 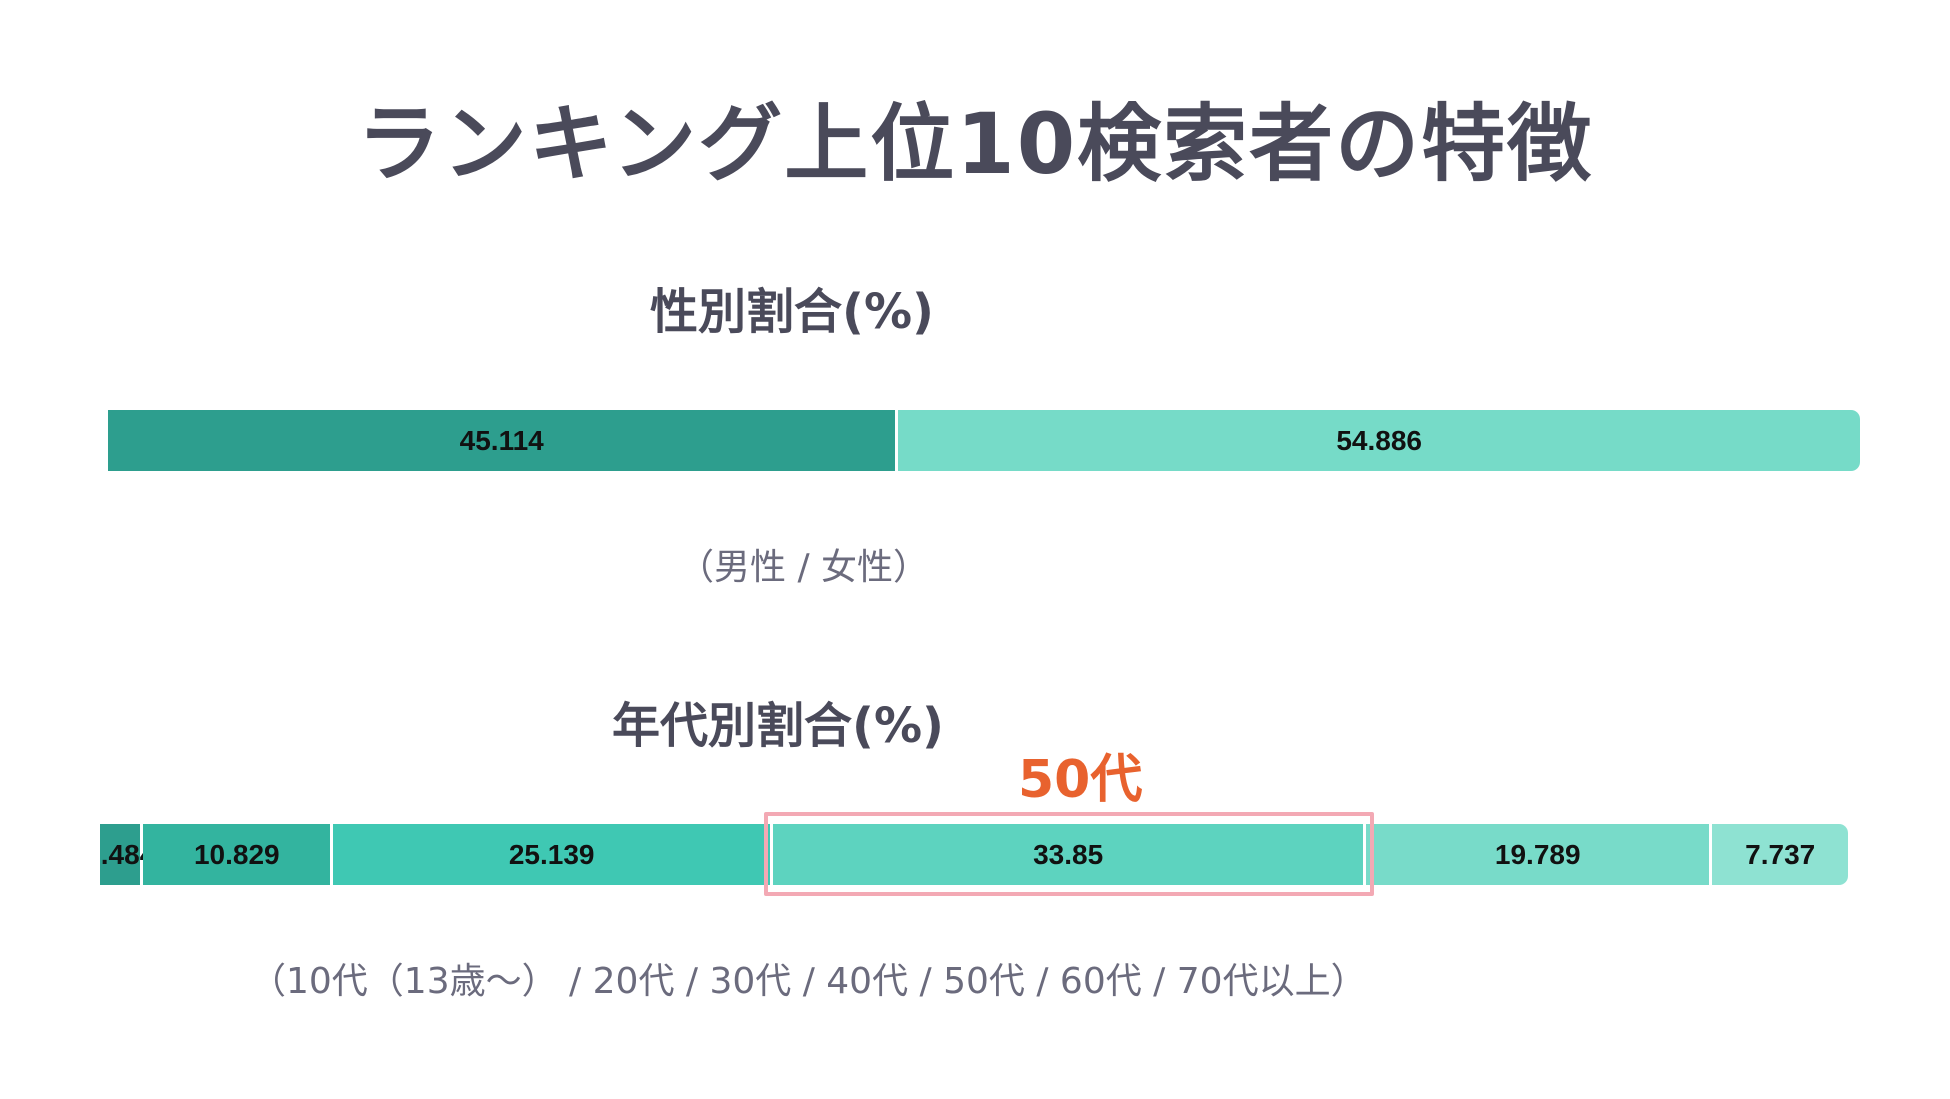 I want to click on age-value-label-4: 19.789, so click(x=1537, y=854).